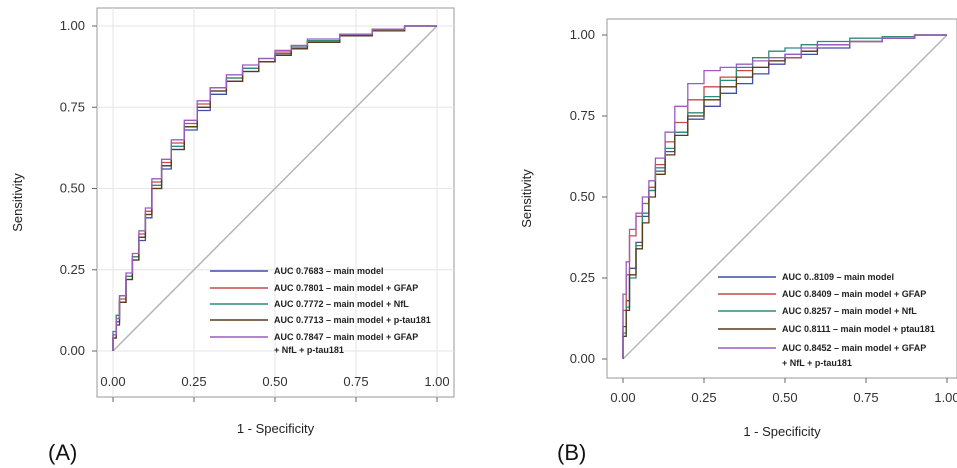 The image size is (957, 468). Describe the element at coordinates (341, 304) in the screenshot. I see `legend-label: AUC 0.7772 – main model + NfL` at that location.